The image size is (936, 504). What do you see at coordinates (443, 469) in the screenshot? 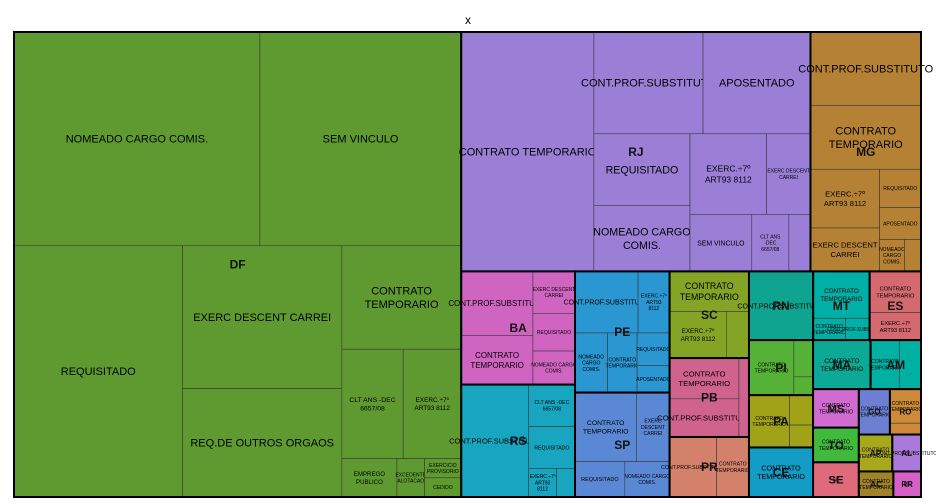
I see `tile-label: EXERCICIO PROVISORIO` at bounding box center [443, 469].